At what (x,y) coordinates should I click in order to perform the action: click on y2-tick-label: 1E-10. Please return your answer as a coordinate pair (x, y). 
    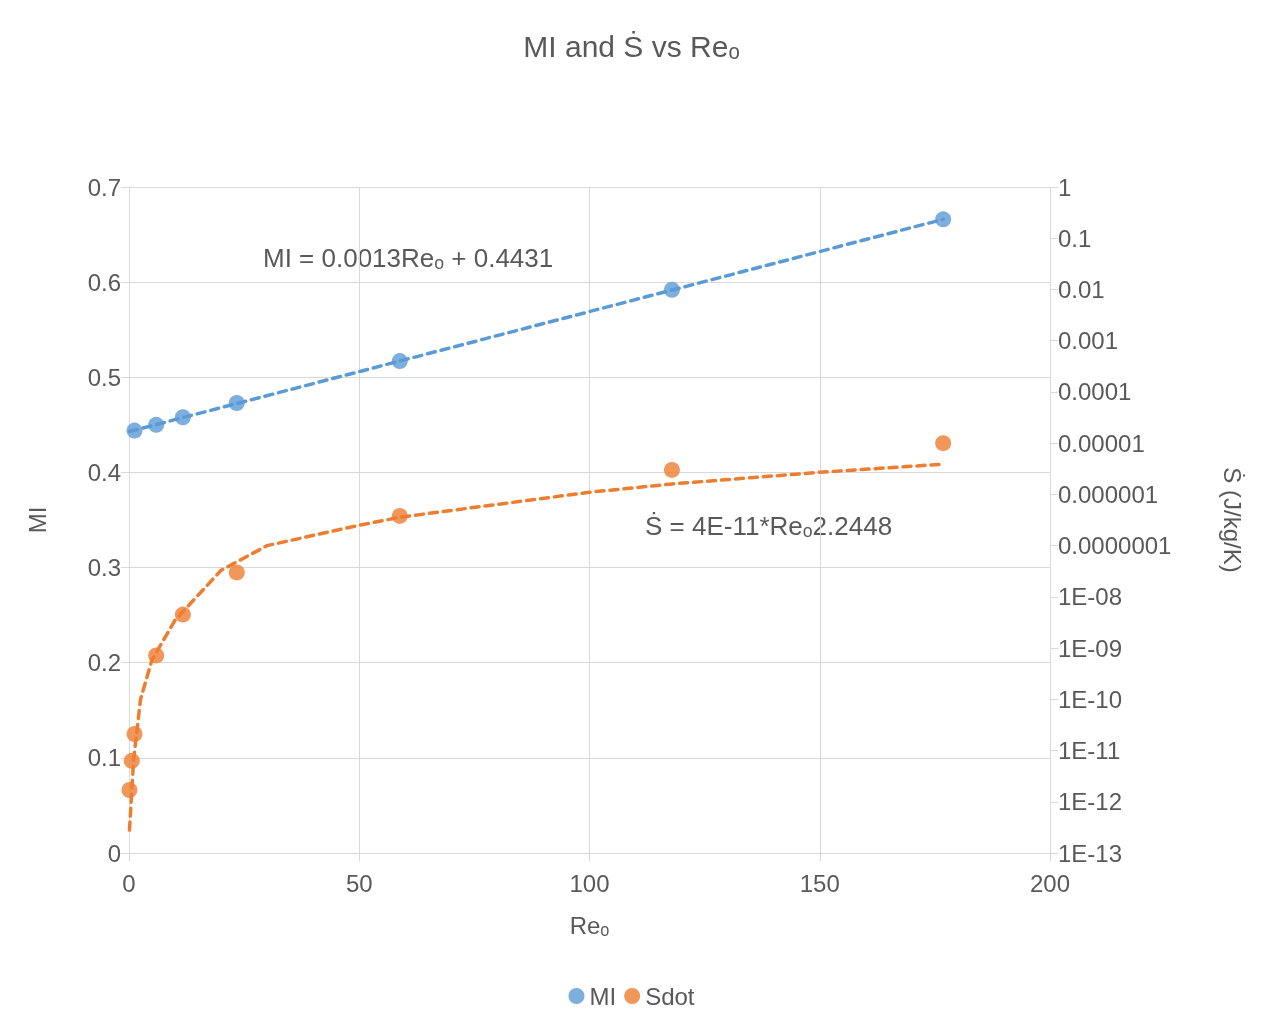
    Looking at the image, I should click on (1090, 699).